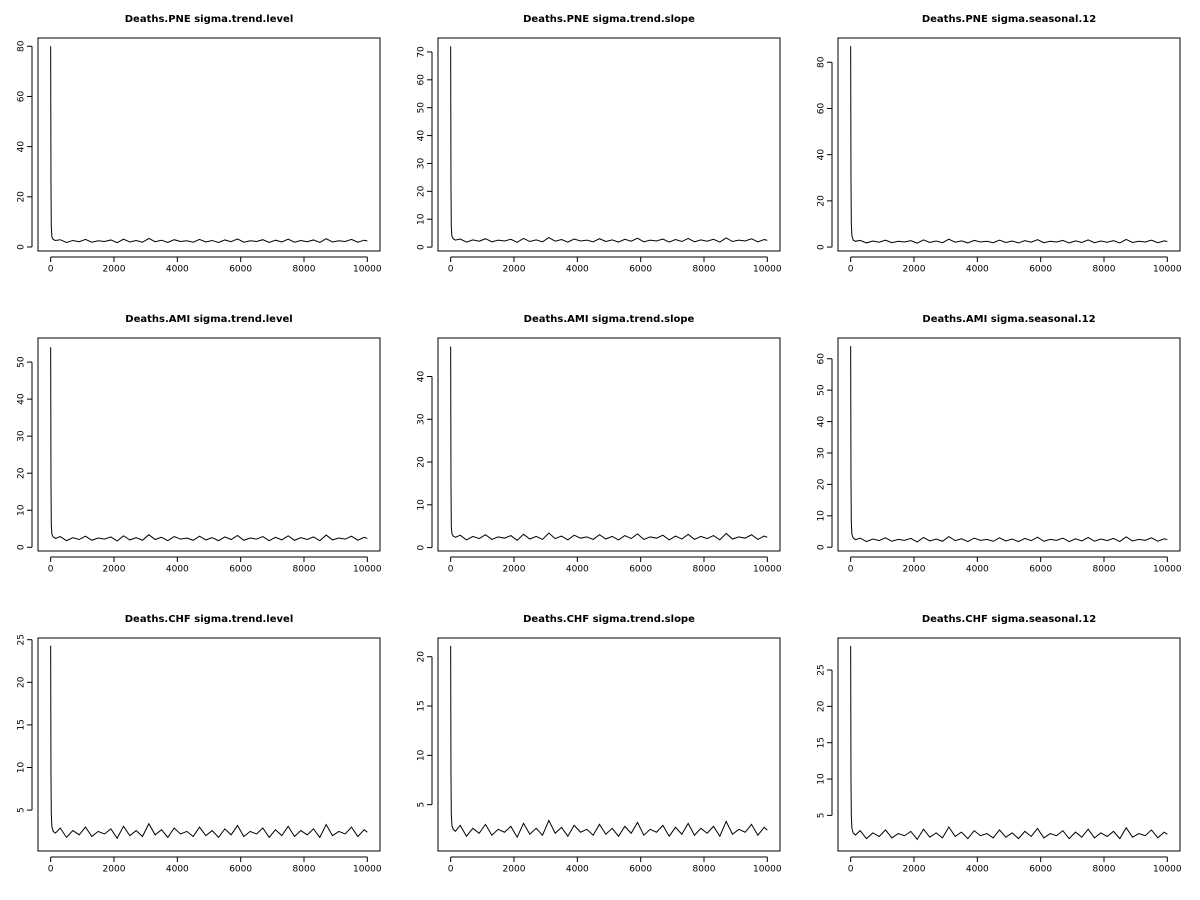  What do you see at coordinates (209, 619) in the screenshot?
I see `chart-title: Deaths.CHF sigma.trend.level` at bounding box center [209, 619].